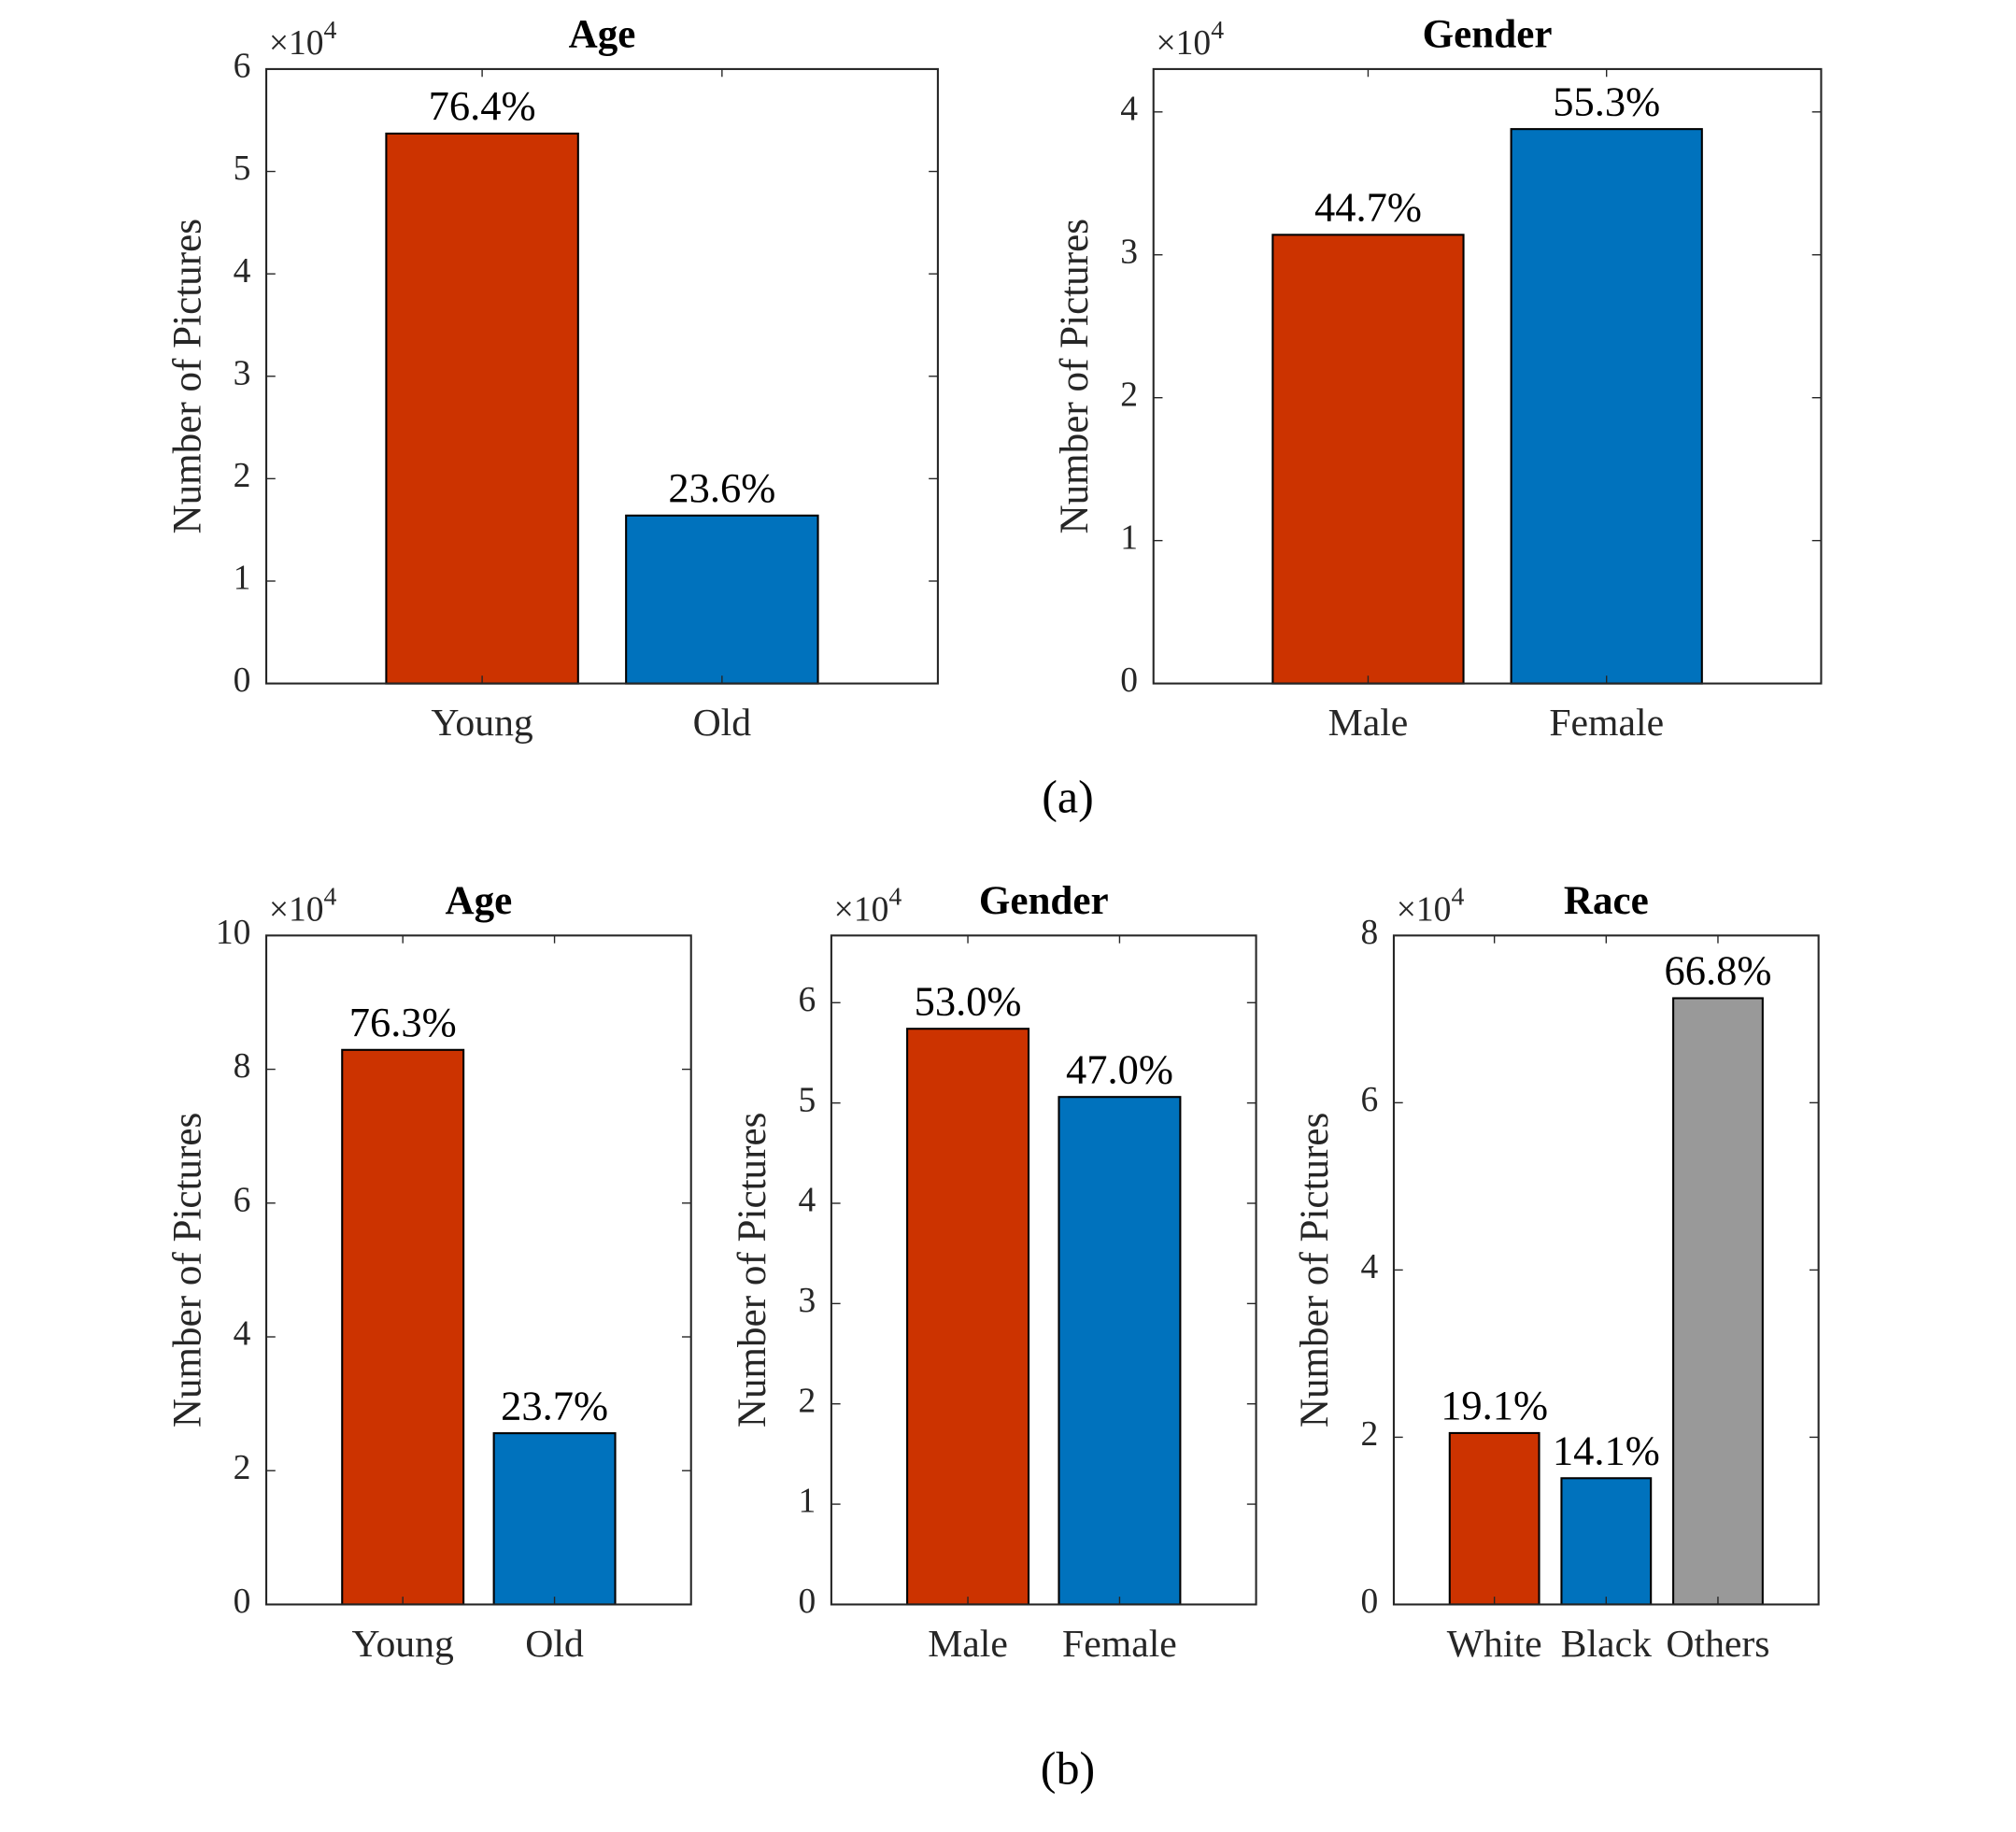 The image size is (2016, 1832). What do you see at coordinates (1718, 970) in the screenshot?
I see `bar-label: 66.8%` at bounding box center [1718, 970].